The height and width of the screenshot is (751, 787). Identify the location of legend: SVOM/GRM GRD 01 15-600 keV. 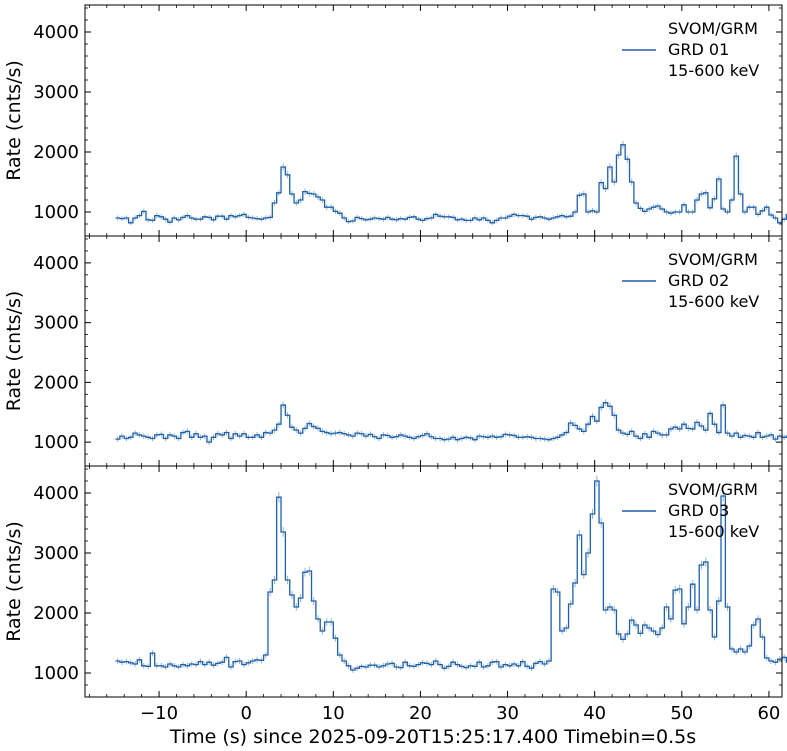
(690, 49).